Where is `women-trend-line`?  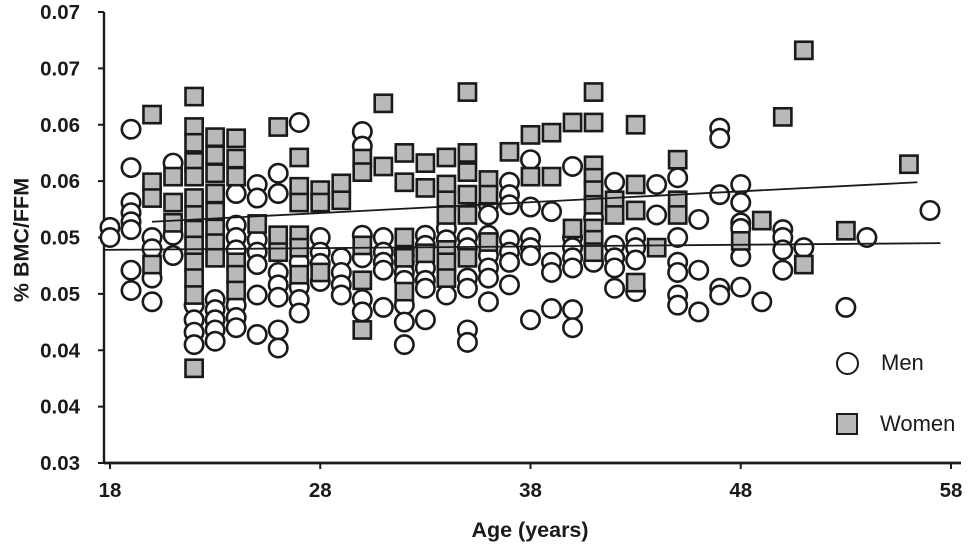 women-trend-line is located at coordinates (535, 202).